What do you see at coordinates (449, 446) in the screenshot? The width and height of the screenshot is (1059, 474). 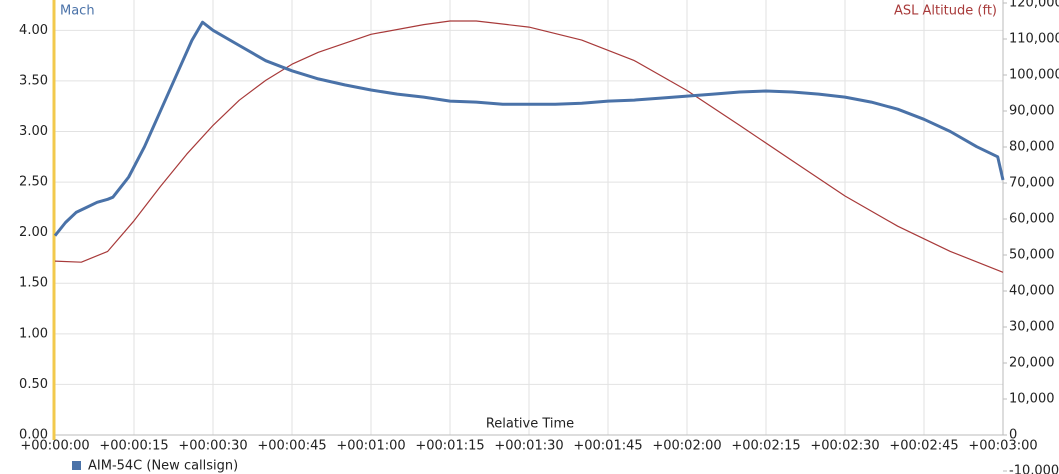 I see `x-tick-label: +00:01:15` at bounding box center [449, 446].